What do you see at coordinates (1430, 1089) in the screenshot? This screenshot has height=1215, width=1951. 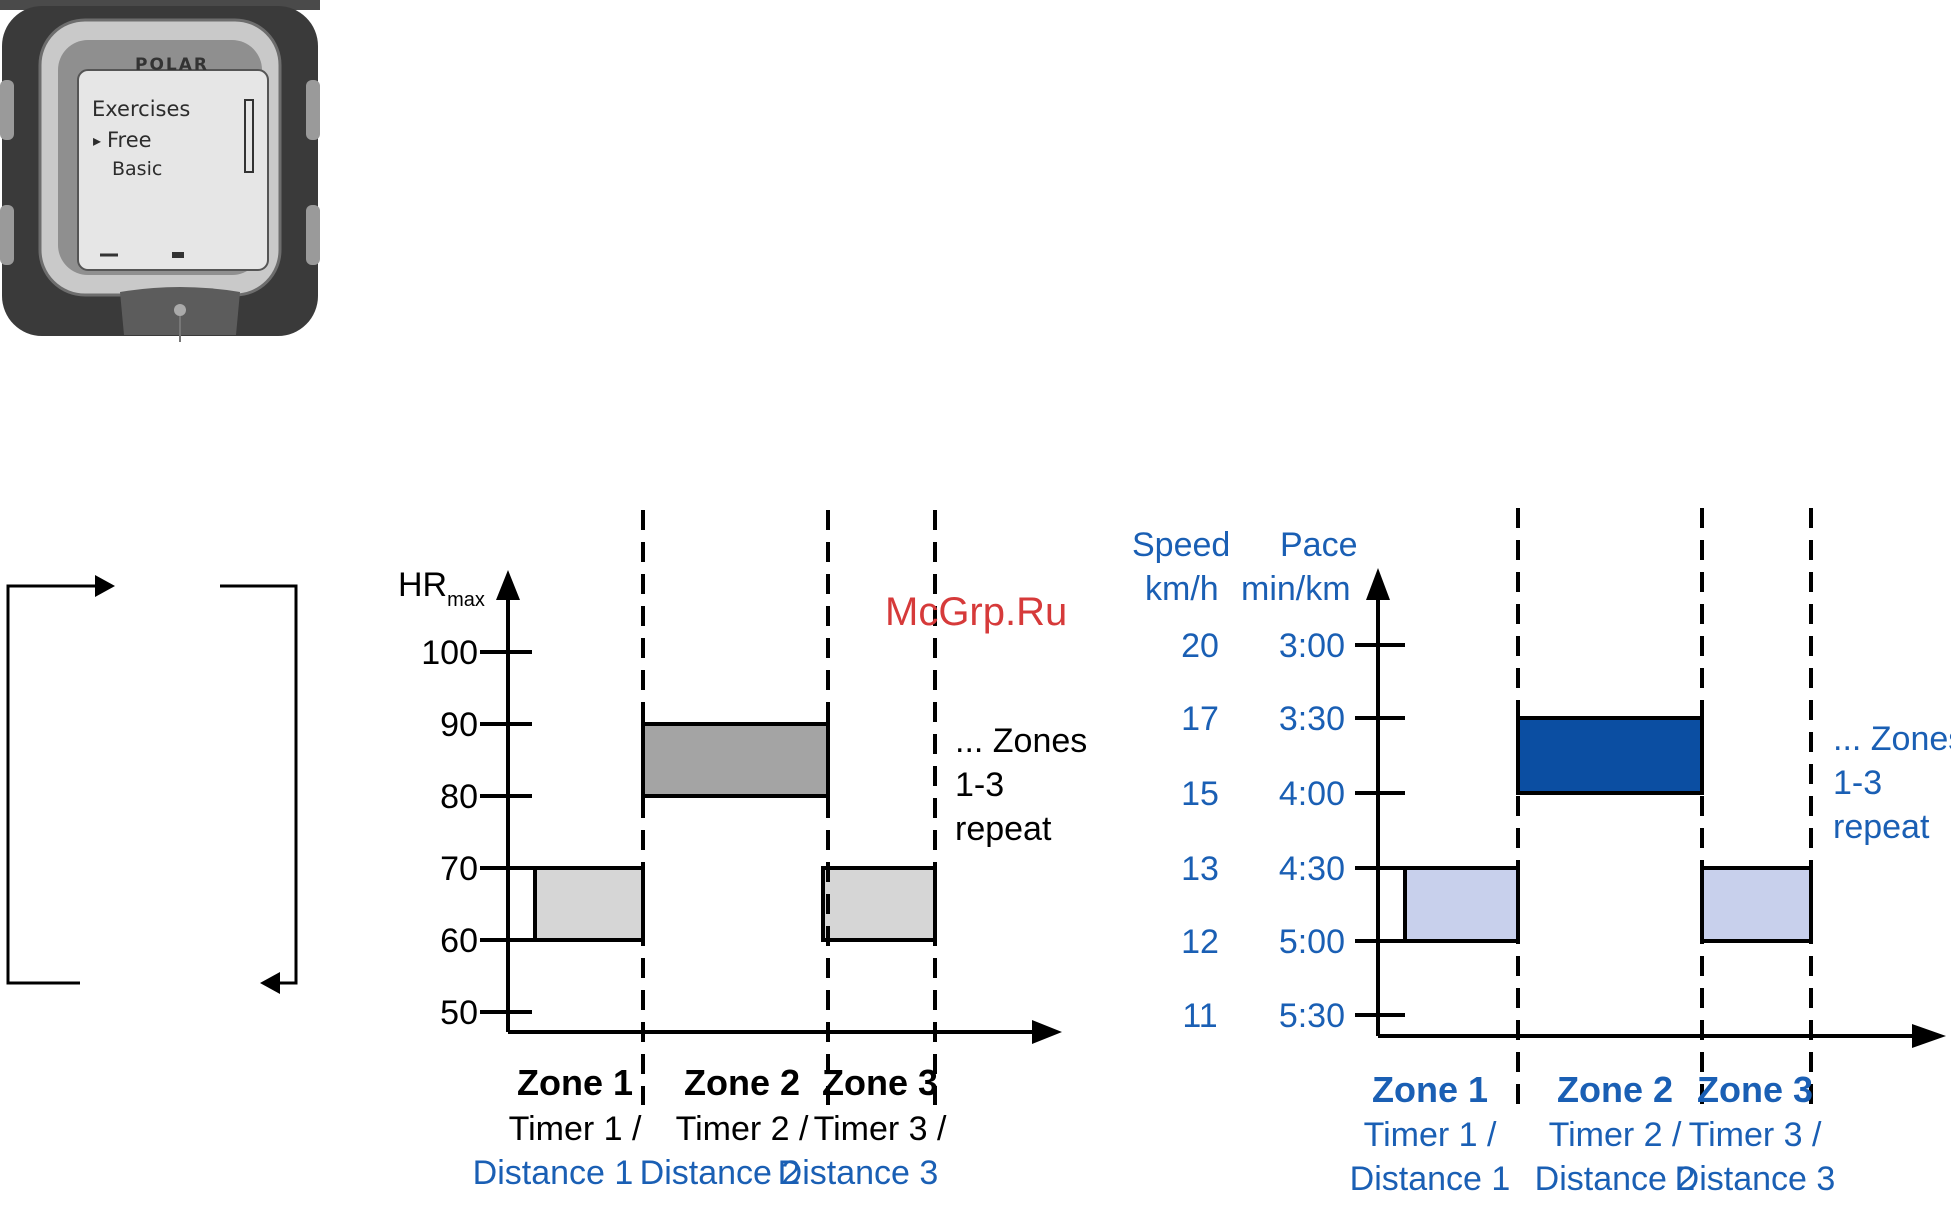 I see `chart2-category-label: Zone 1` at bounding box center [1430, 1089].